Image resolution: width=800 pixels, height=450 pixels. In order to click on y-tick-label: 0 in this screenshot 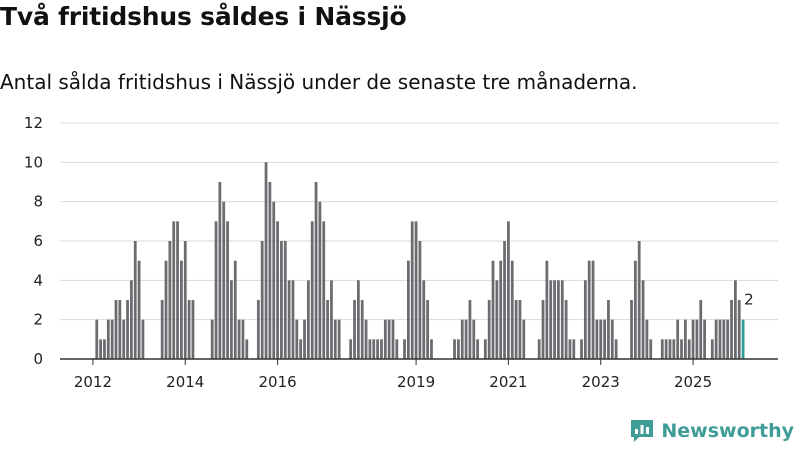, I will do `click(38, 359)`.